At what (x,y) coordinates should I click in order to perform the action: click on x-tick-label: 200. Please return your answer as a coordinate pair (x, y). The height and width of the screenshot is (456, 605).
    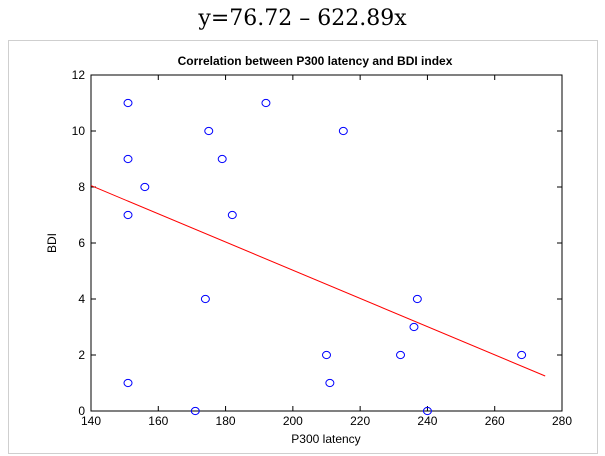
    Looking at the image, I should click on (293, 421).